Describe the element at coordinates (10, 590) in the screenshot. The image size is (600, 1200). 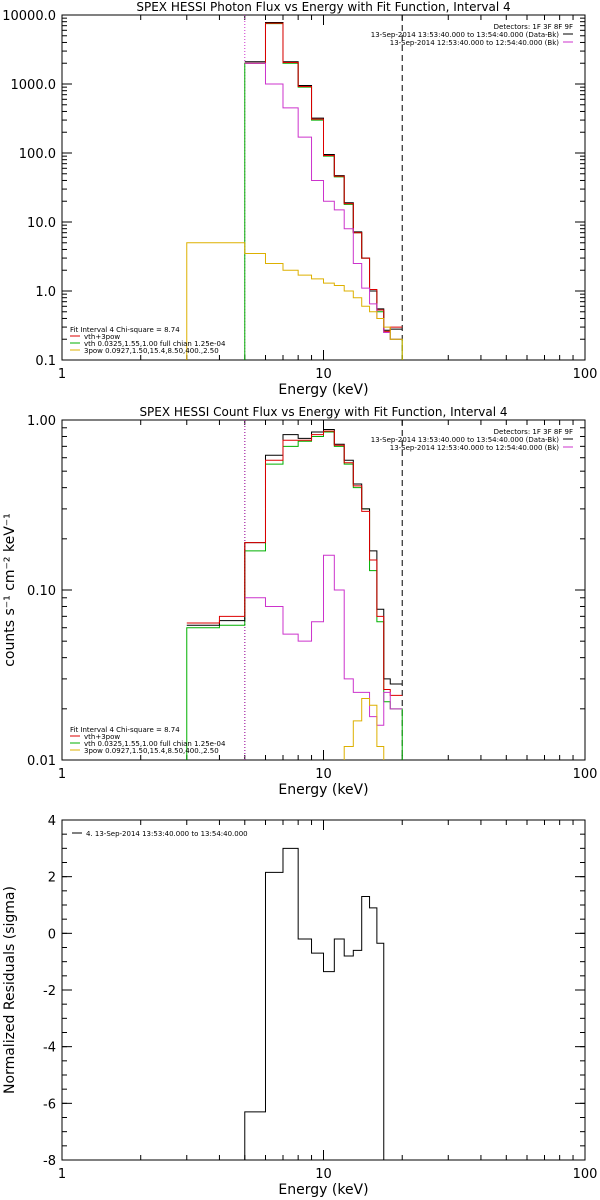
I see `y-axis-label: counts s⁻¹ cm⁻² keV⁻¹` at that location.